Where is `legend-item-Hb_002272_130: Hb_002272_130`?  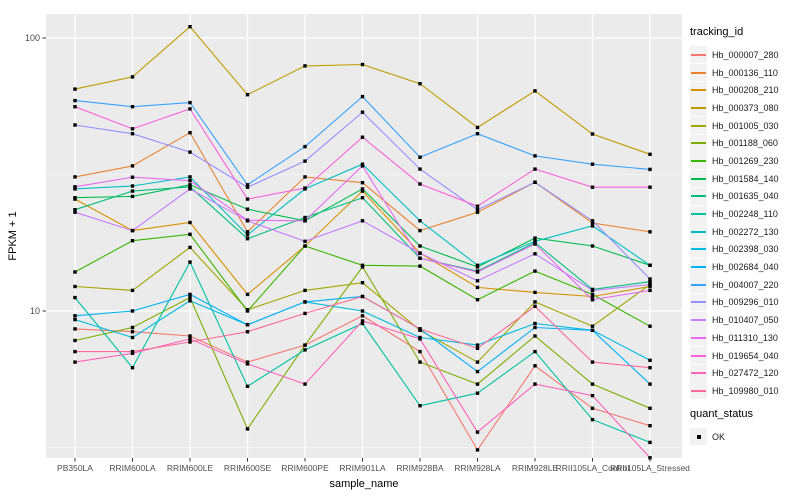 legend-item-Hb_002272_130: Hb_002272_130 is located at coordinates (744, 232).